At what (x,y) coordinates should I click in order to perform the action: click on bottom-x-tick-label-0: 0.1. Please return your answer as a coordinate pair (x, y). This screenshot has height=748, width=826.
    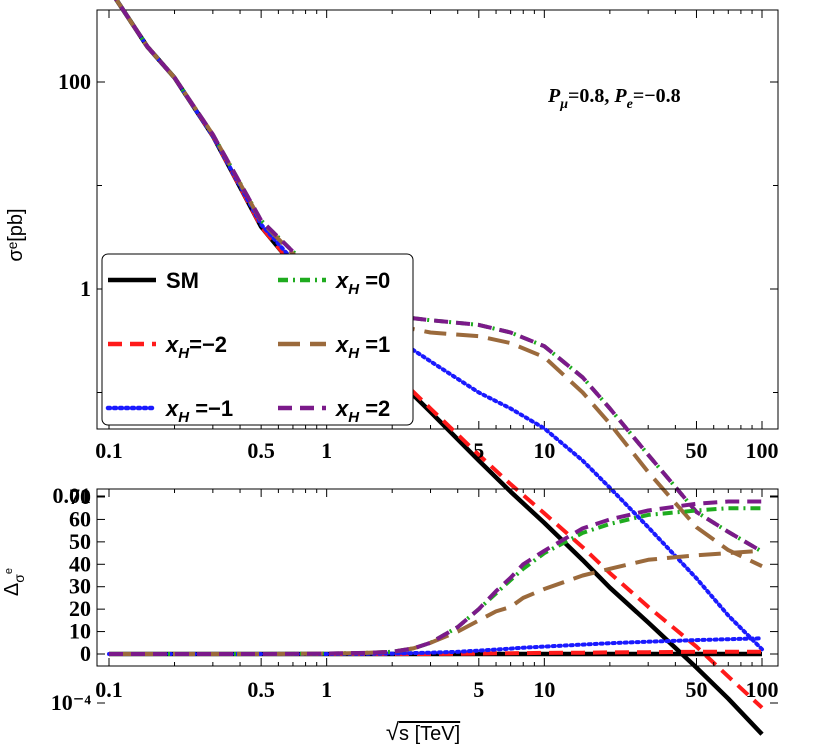
    Looking at the image, I should click on (109, 689).